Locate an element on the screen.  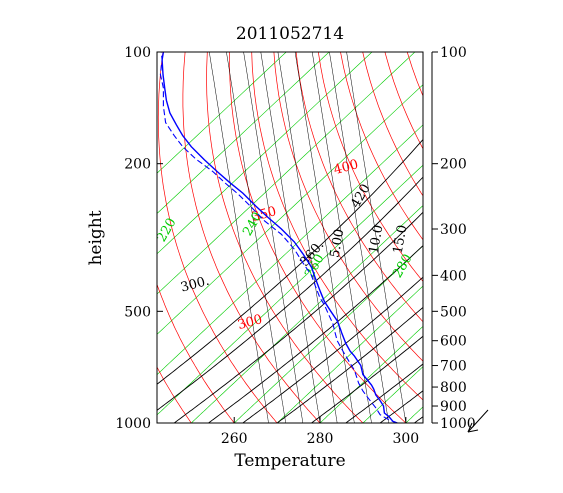
x-tick-label: 260 is located at coordinates (234, 439).